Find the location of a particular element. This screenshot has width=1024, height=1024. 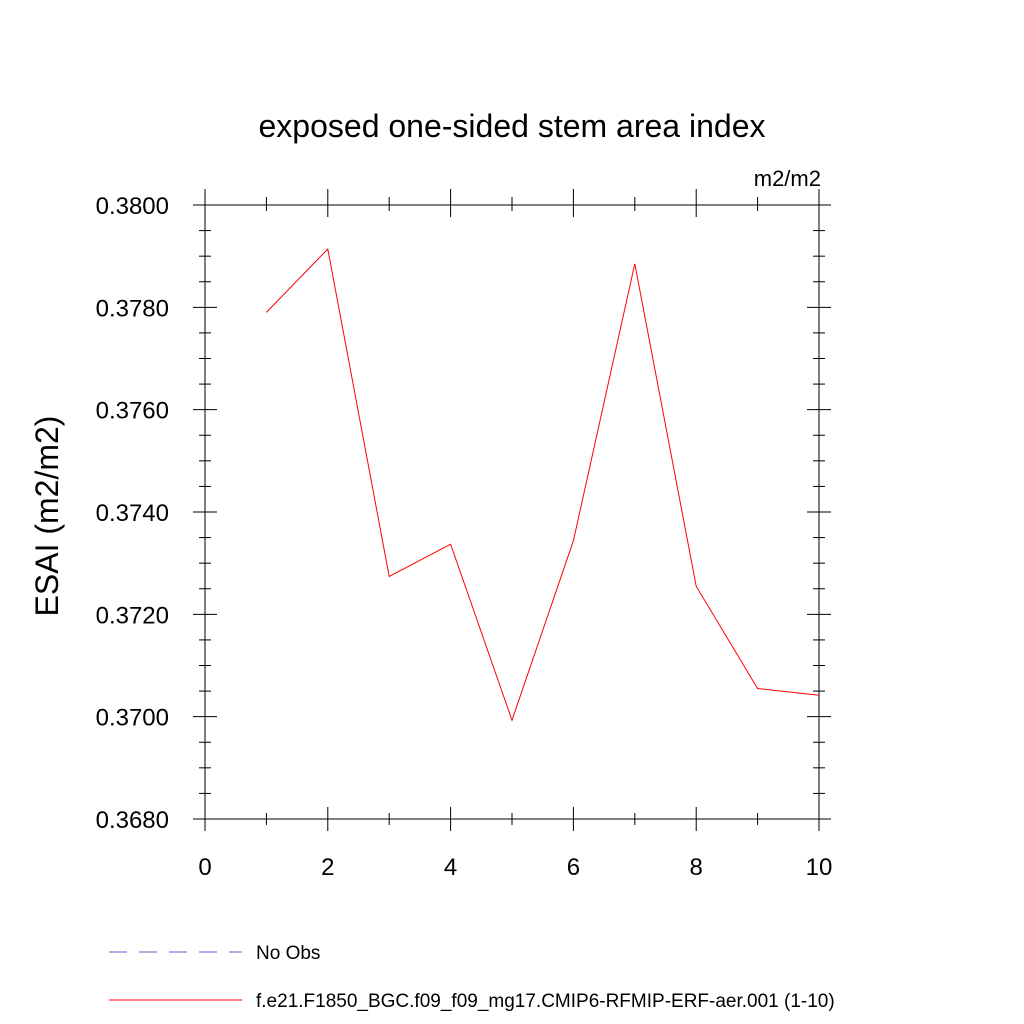

y-tick-label: 0.3720 is located at coordinates (132, 615).